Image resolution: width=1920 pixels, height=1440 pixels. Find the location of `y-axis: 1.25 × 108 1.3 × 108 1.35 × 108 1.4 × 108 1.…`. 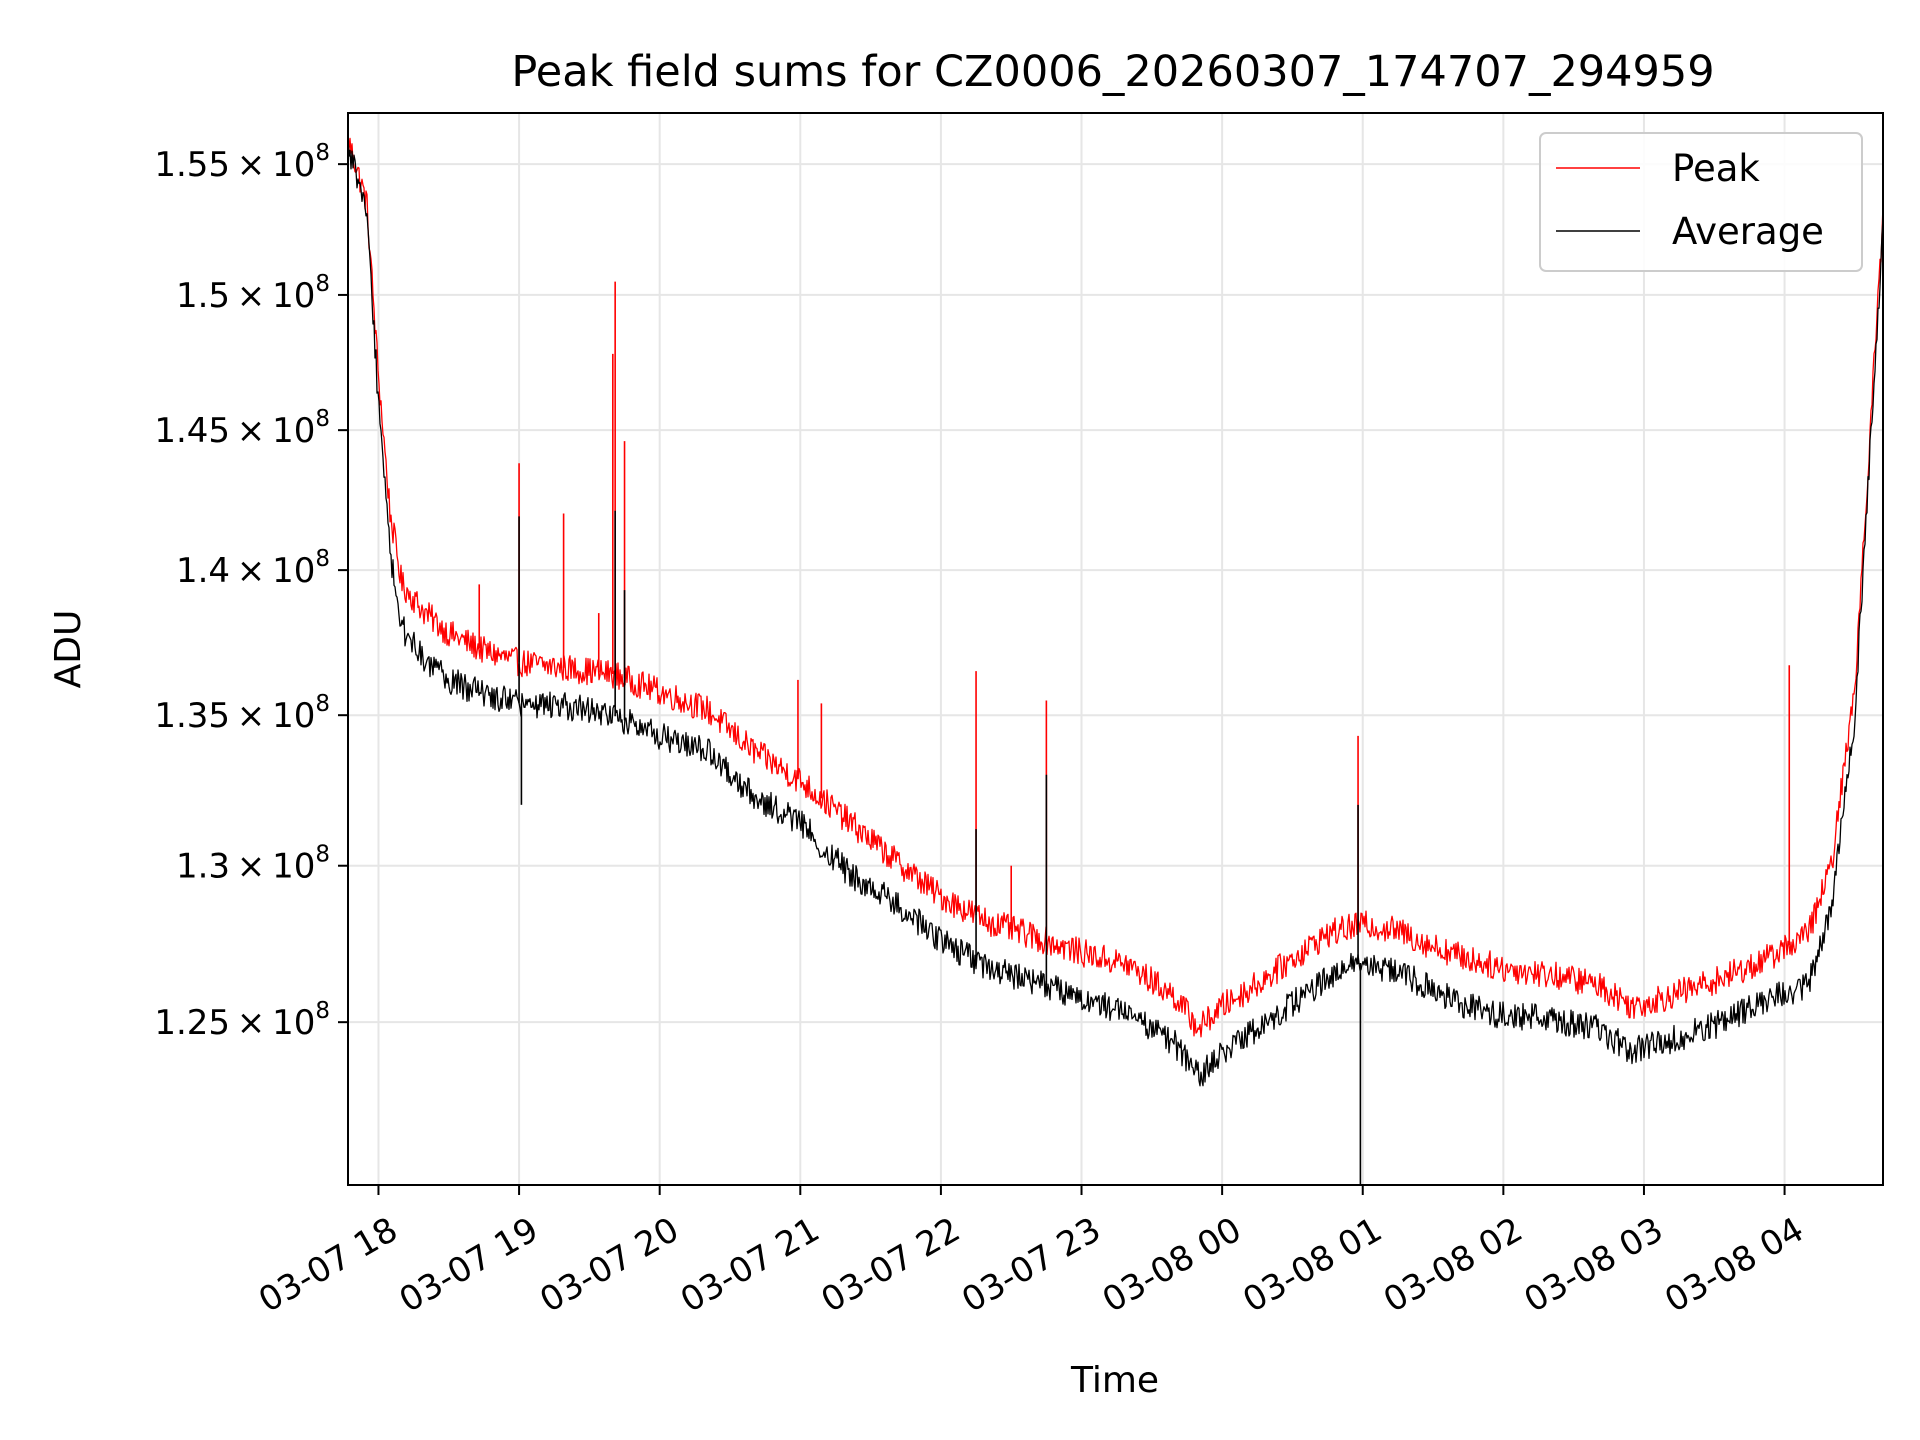

y-axis: 1.25 × 108 1.3 × 108 1.35 × 108 1.4 × 108 1.… is located at coordinates (251, 591).